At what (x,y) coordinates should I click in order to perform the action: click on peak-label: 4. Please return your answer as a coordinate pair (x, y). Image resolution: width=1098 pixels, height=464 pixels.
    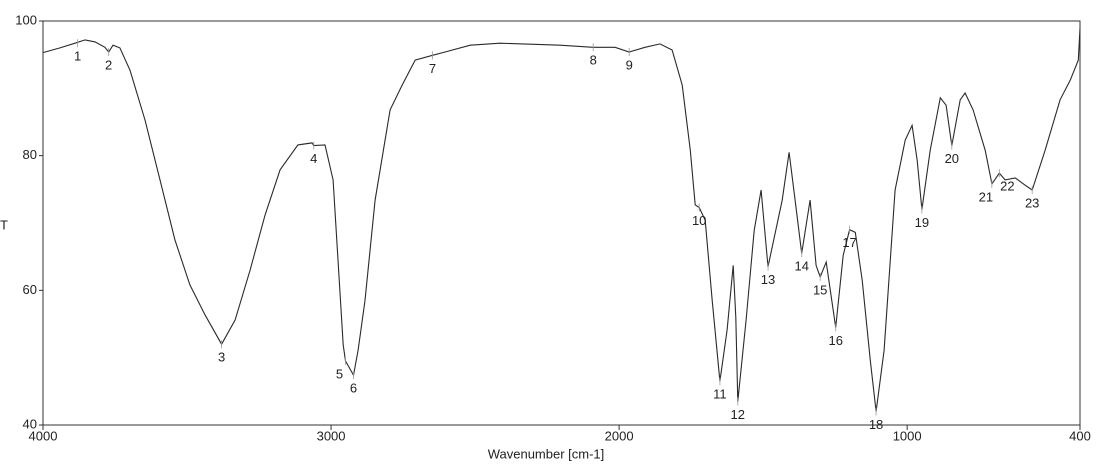
    Looking at the image, I should click on (313, 158).